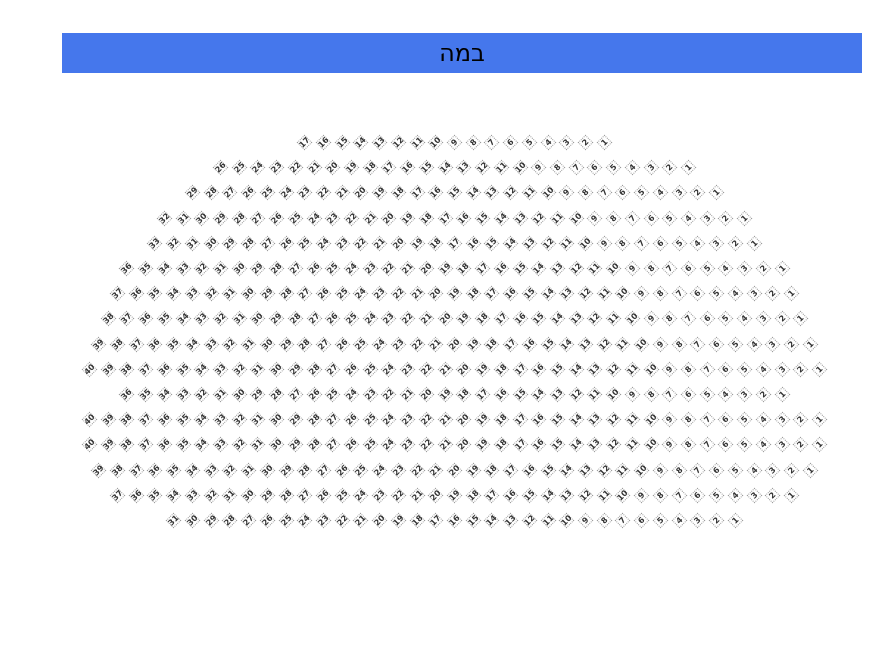  What do you see at coordinates (557, 268) in the screenshot?
I see `seat: 13` at bounding box center [557, 268].